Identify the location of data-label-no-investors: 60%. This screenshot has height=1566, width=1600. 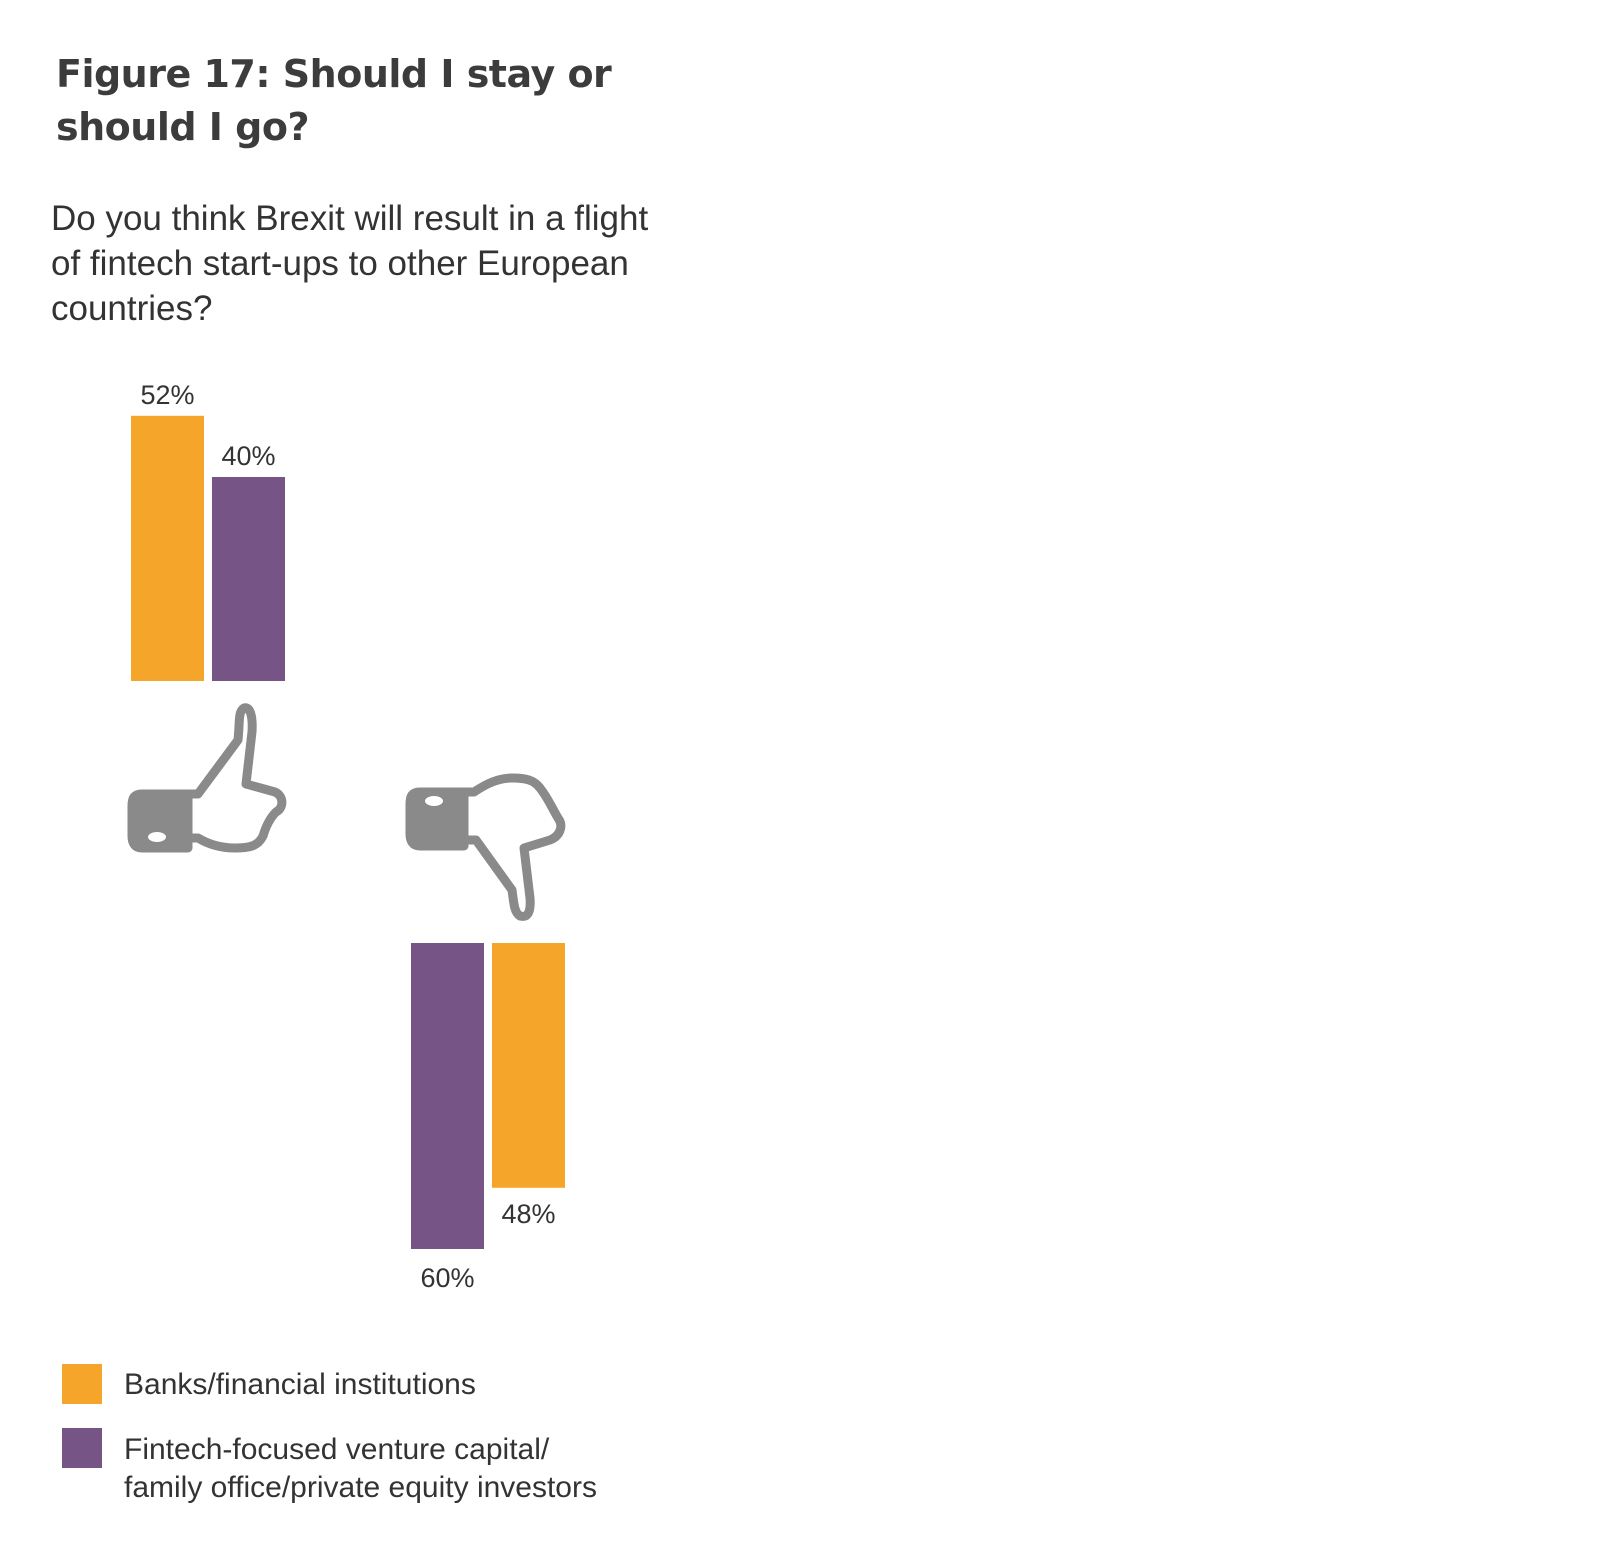
(447, 1278).